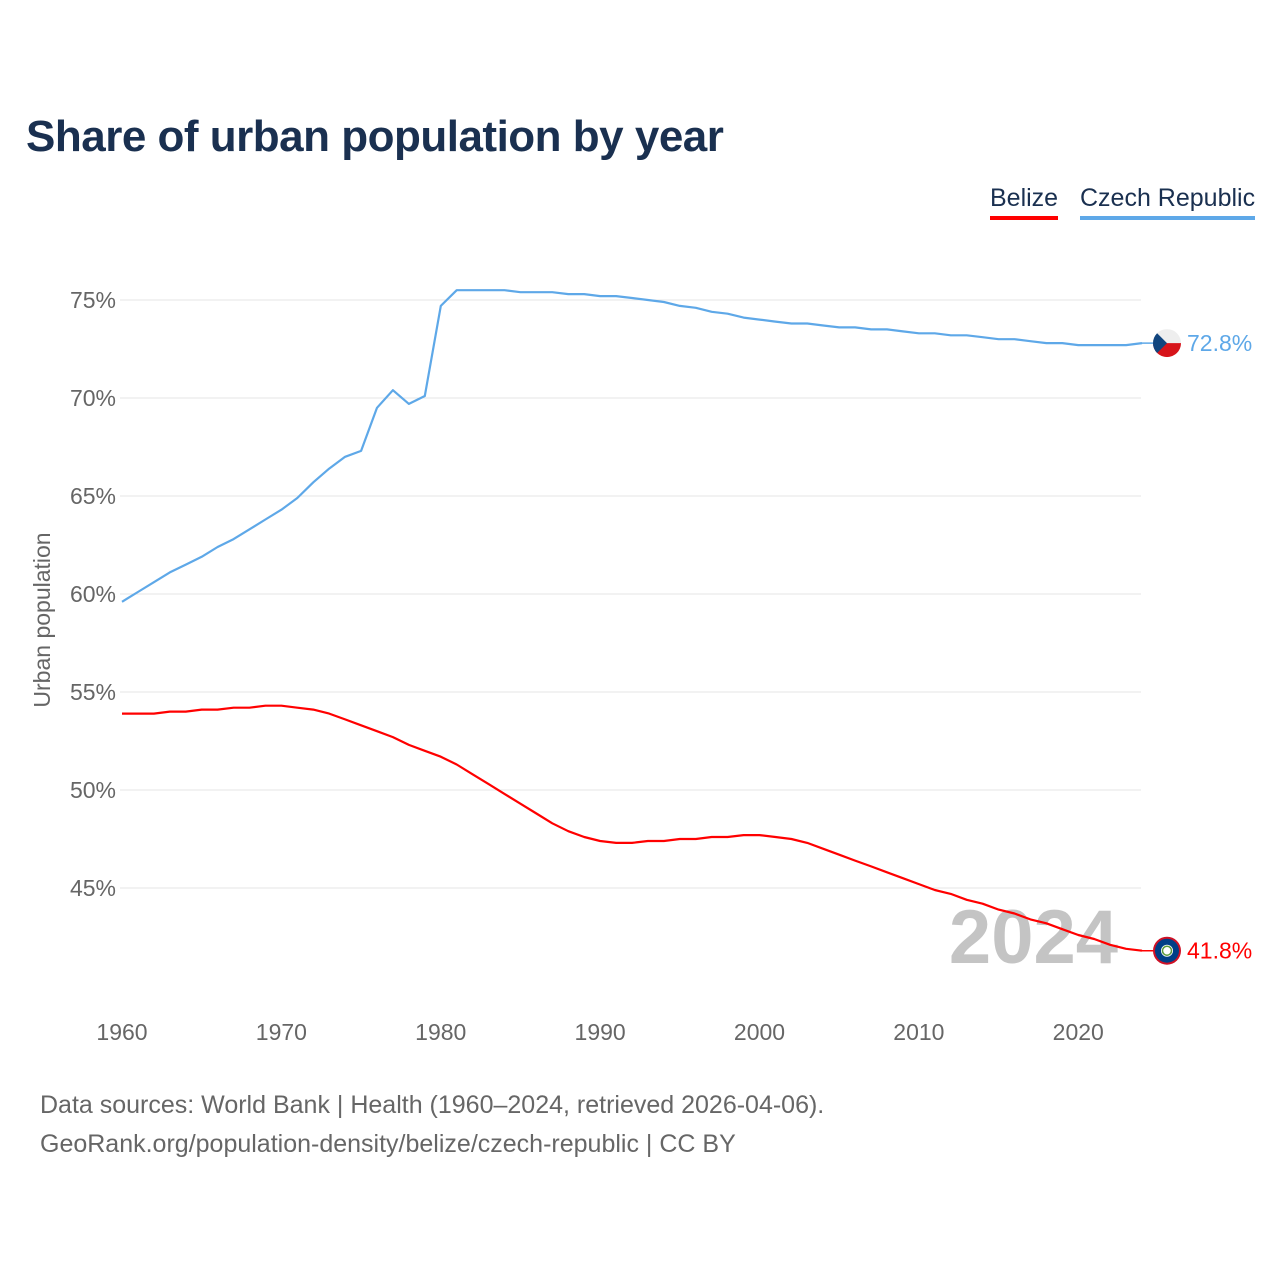  Describe the element at coordinates (281, 1032) in the screenshot. I see `x-tick-label: 1970` at that location.